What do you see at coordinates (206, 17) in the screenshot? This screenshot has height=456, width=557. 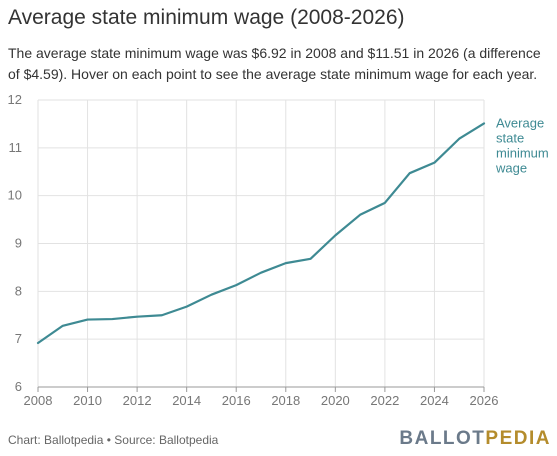 I see `chart-title: Average state minimum wage (2008-2026)` at bounding box center [206, 17].